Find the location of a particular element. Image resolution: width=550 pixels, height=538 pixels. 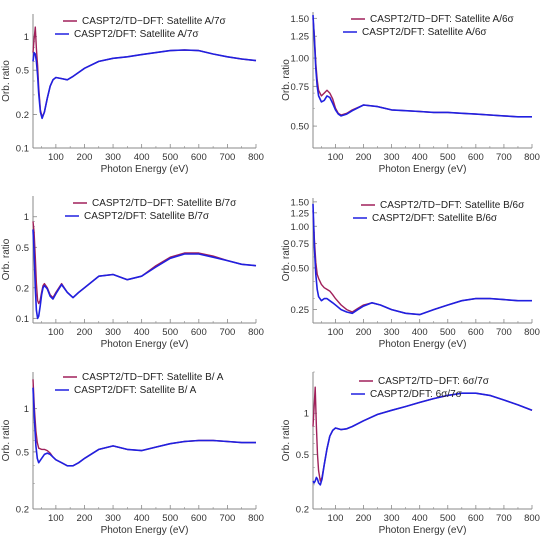

series-line-td-dft is located at coordinates (144, 72).